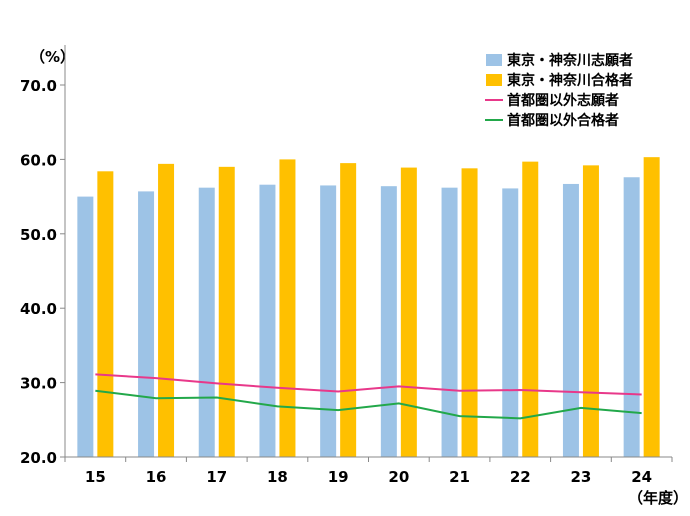 The width and height of the screenshot is (690, 516). Describe the element at coordinates (42, 272) in the screenshot. I see `y-axis: 20.0 30.0 40.0 50.0 60.0 70.0` at that location.